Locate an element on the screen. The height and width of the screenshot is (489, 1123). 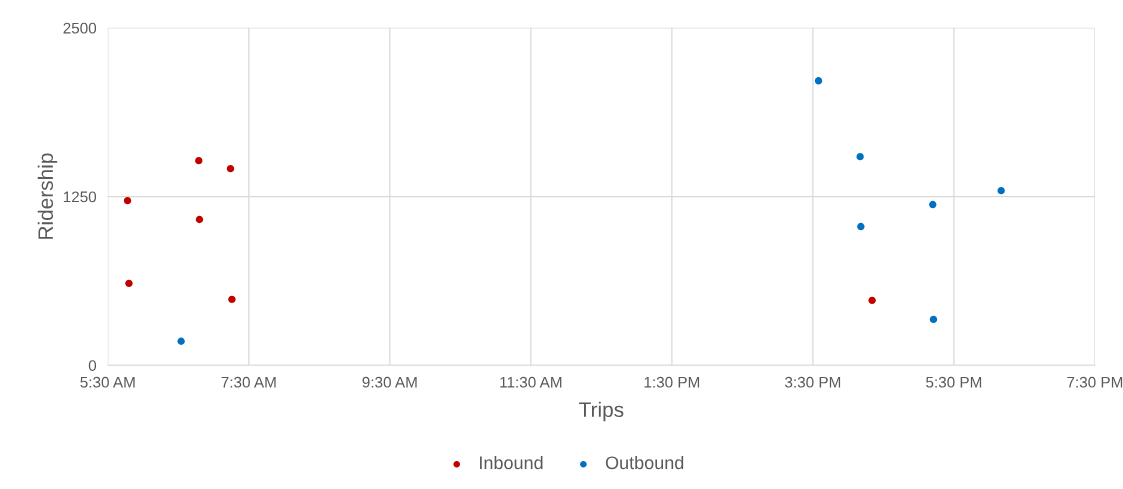
legend-label: Outbound is located at coordinates (644, 462).